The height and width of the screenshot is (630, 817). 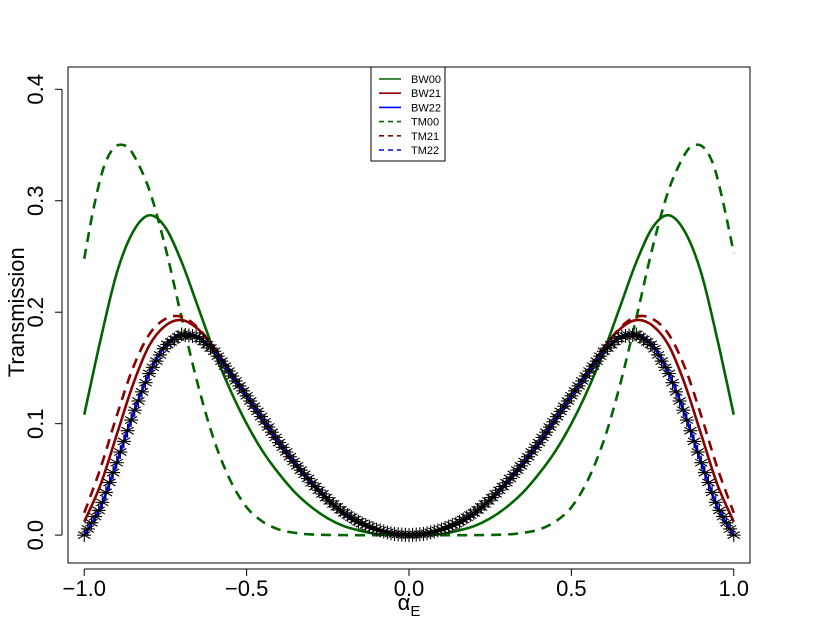 I want to click on x-axis-title-subscript: E, so click(x=415, y=611).